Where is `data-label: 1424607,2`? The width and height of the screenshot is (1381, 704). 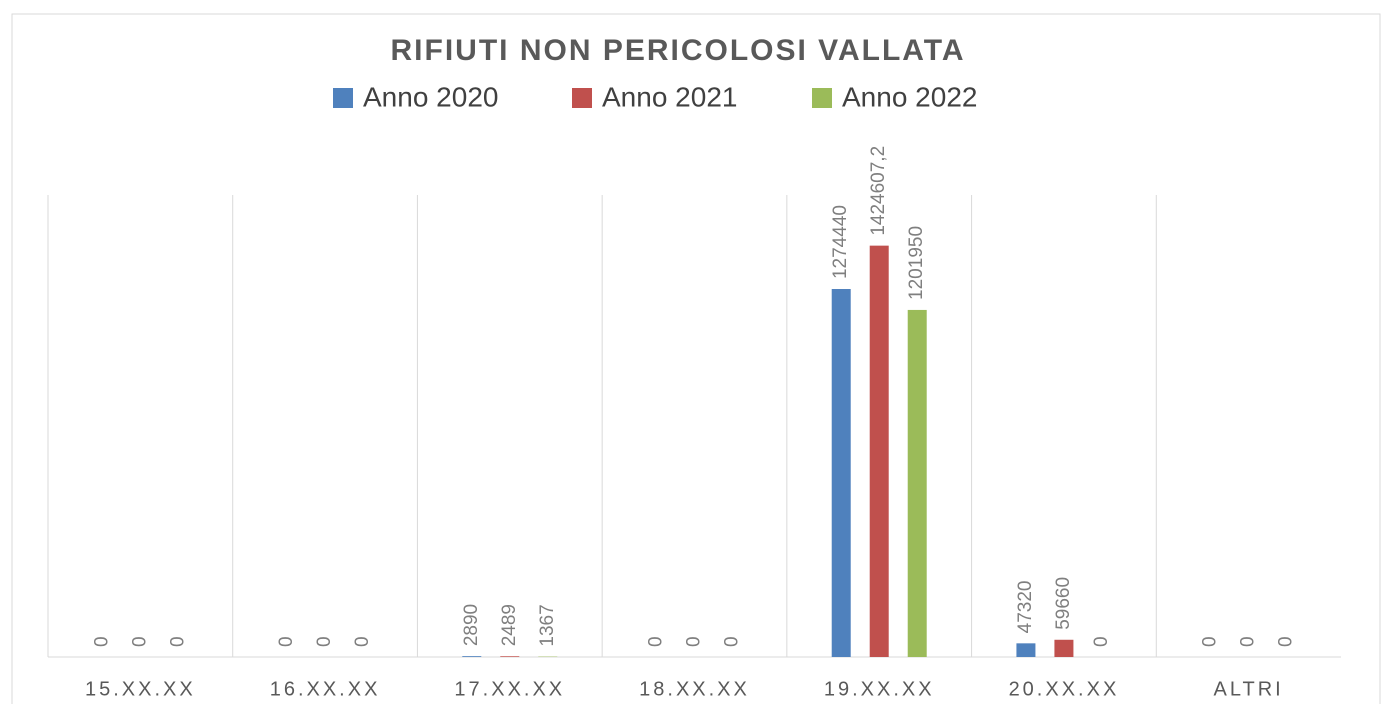 data-label: 1424607,2 is located at coordinates (878, 191).